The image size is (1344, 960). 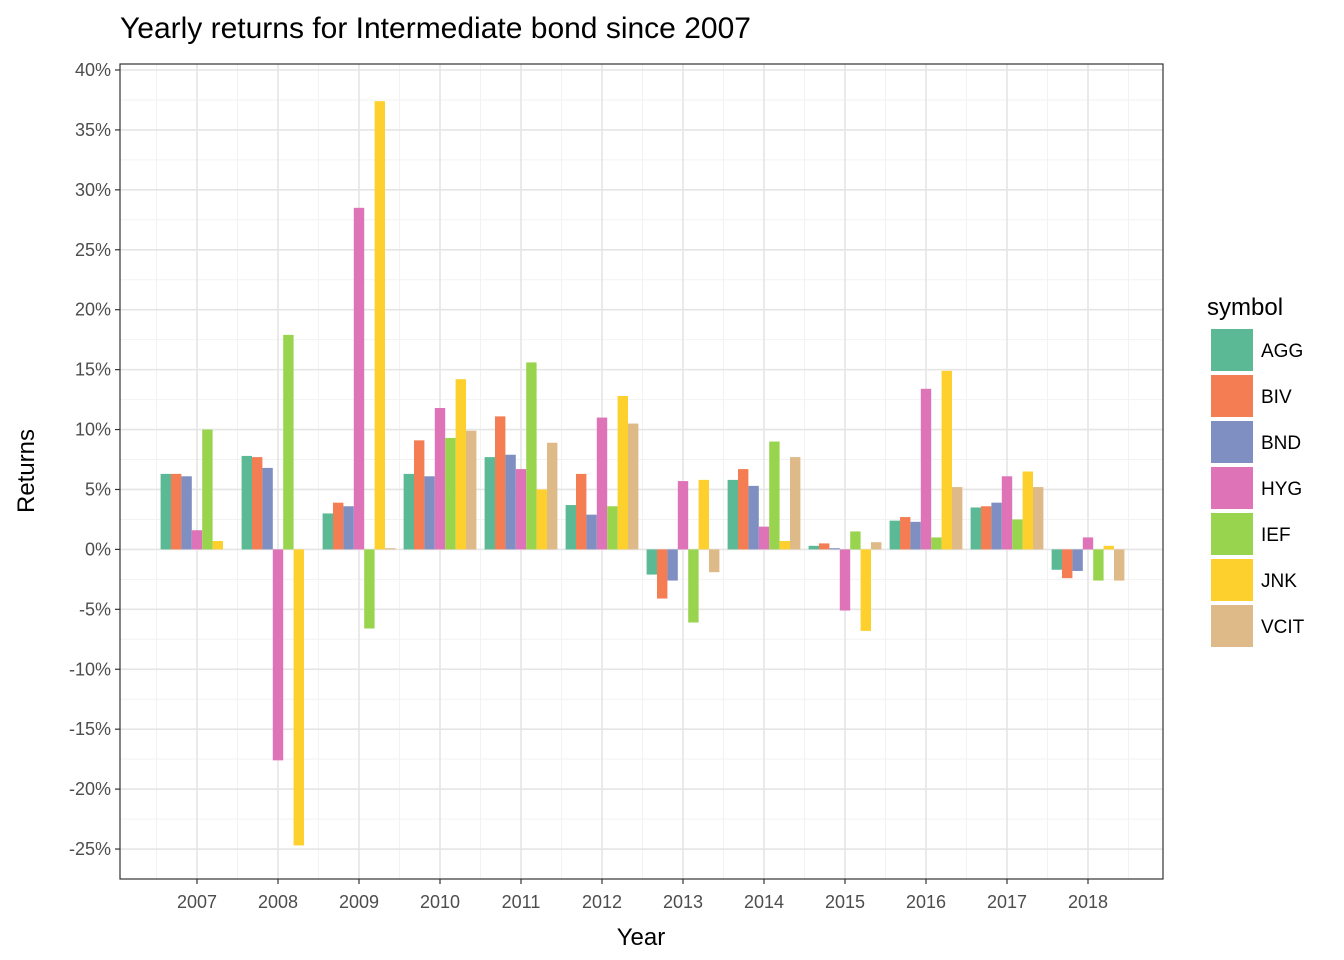 What do you see at coordinates (764, 538) in the screenshot?
I see `bar-hyg-2014` at bounding box center [764, 538].